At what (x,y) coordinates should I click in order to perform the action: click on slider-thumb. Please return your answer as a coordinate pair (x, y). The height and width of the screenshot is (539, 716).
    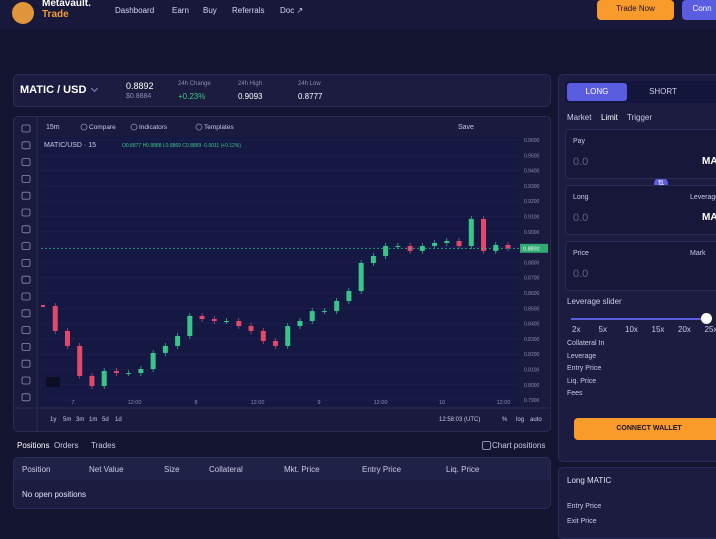
    Looking at the image, I should click on (706, 318).